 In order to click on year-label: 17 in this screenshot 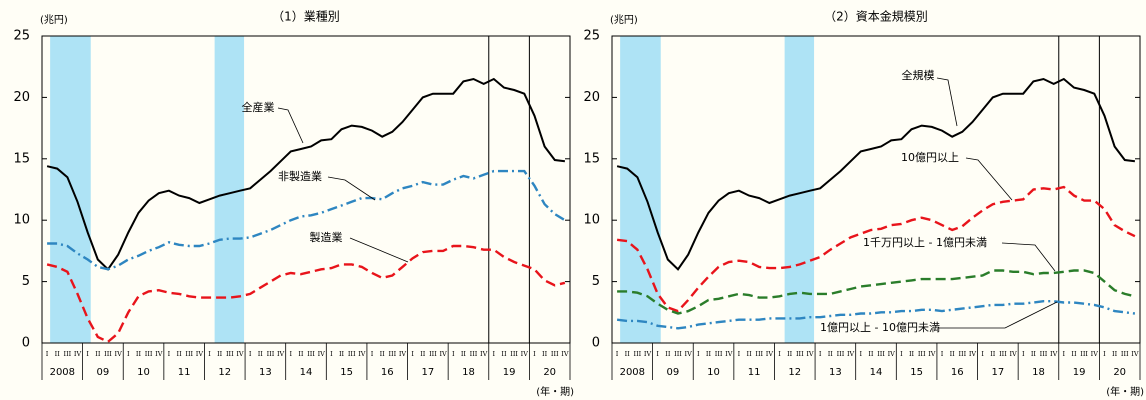, I will do `click(427, 372)`.